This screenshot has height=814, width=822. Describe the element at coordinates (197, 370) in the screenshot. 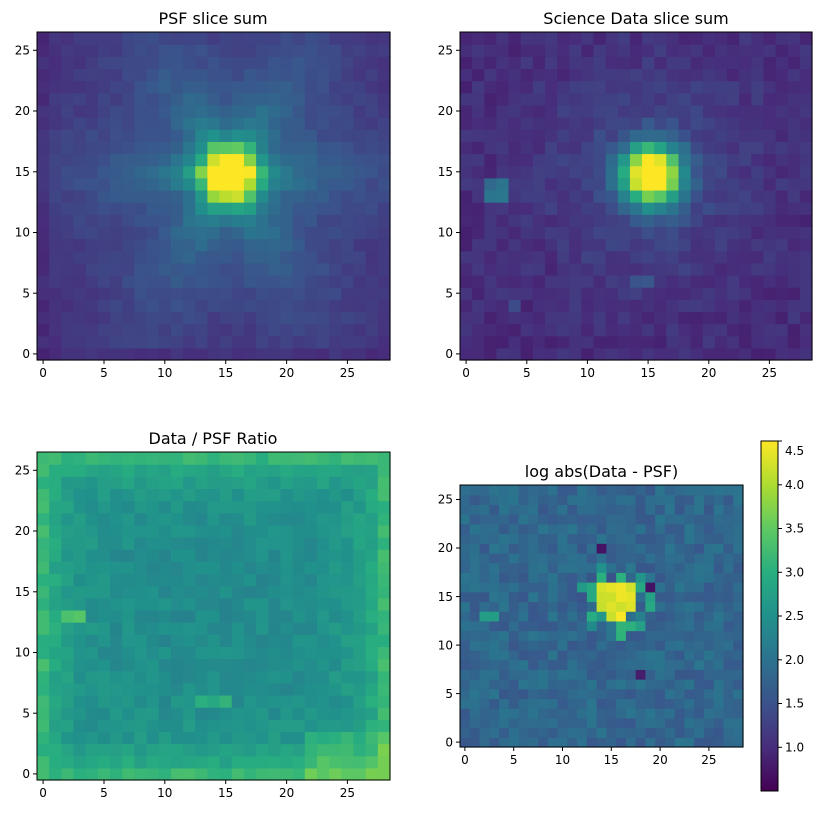

I see `x-axis: 0 5 10 15 20 25` at that location.